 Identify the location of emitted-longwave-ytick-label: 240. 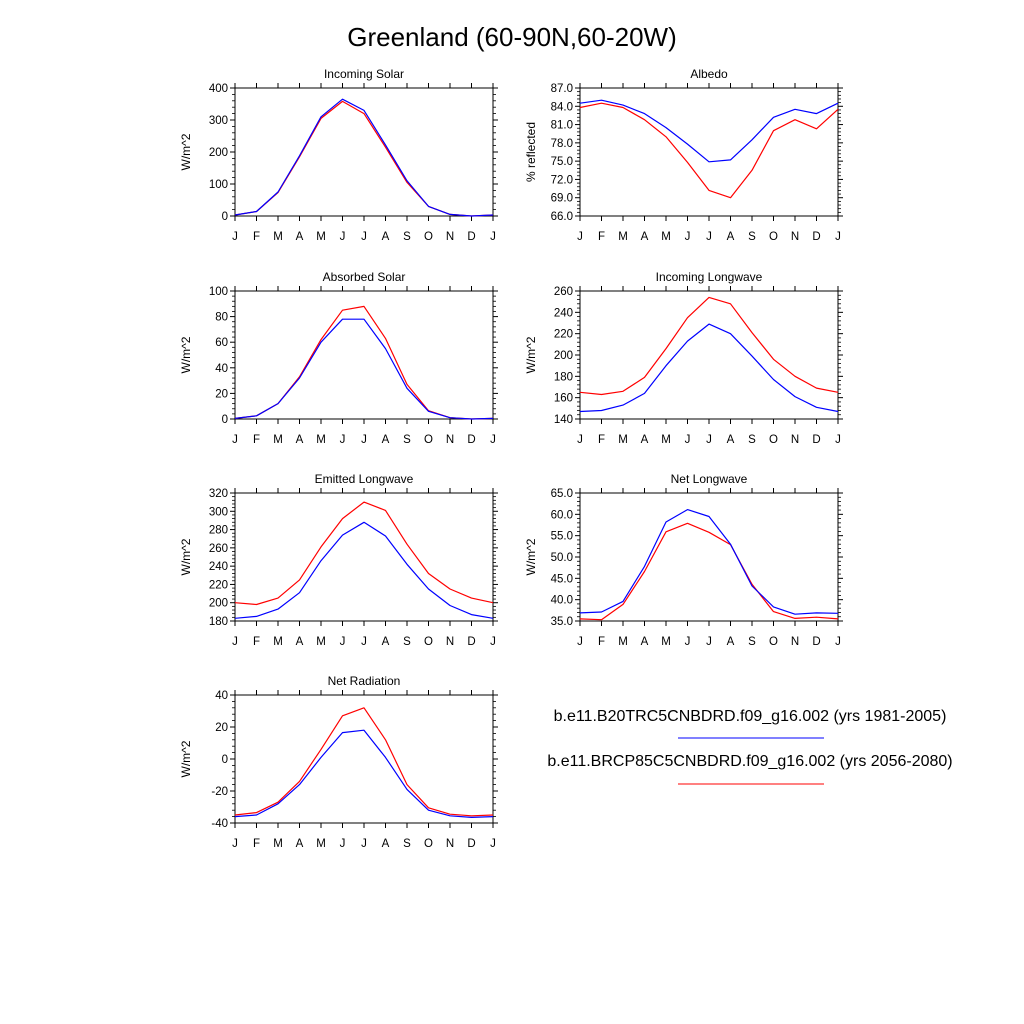
(218, 567).